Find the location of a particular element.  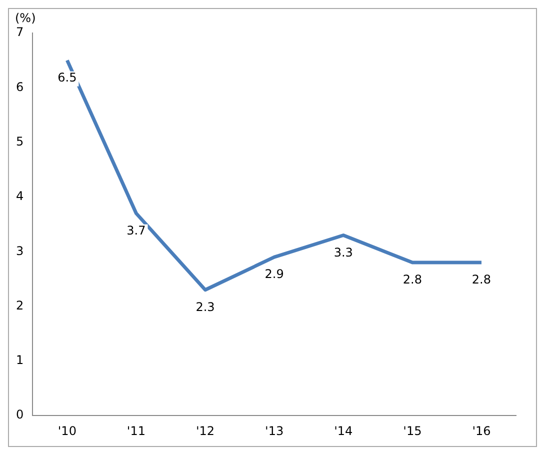

y-tick-label: 2 is located at coordinates (20, 305).